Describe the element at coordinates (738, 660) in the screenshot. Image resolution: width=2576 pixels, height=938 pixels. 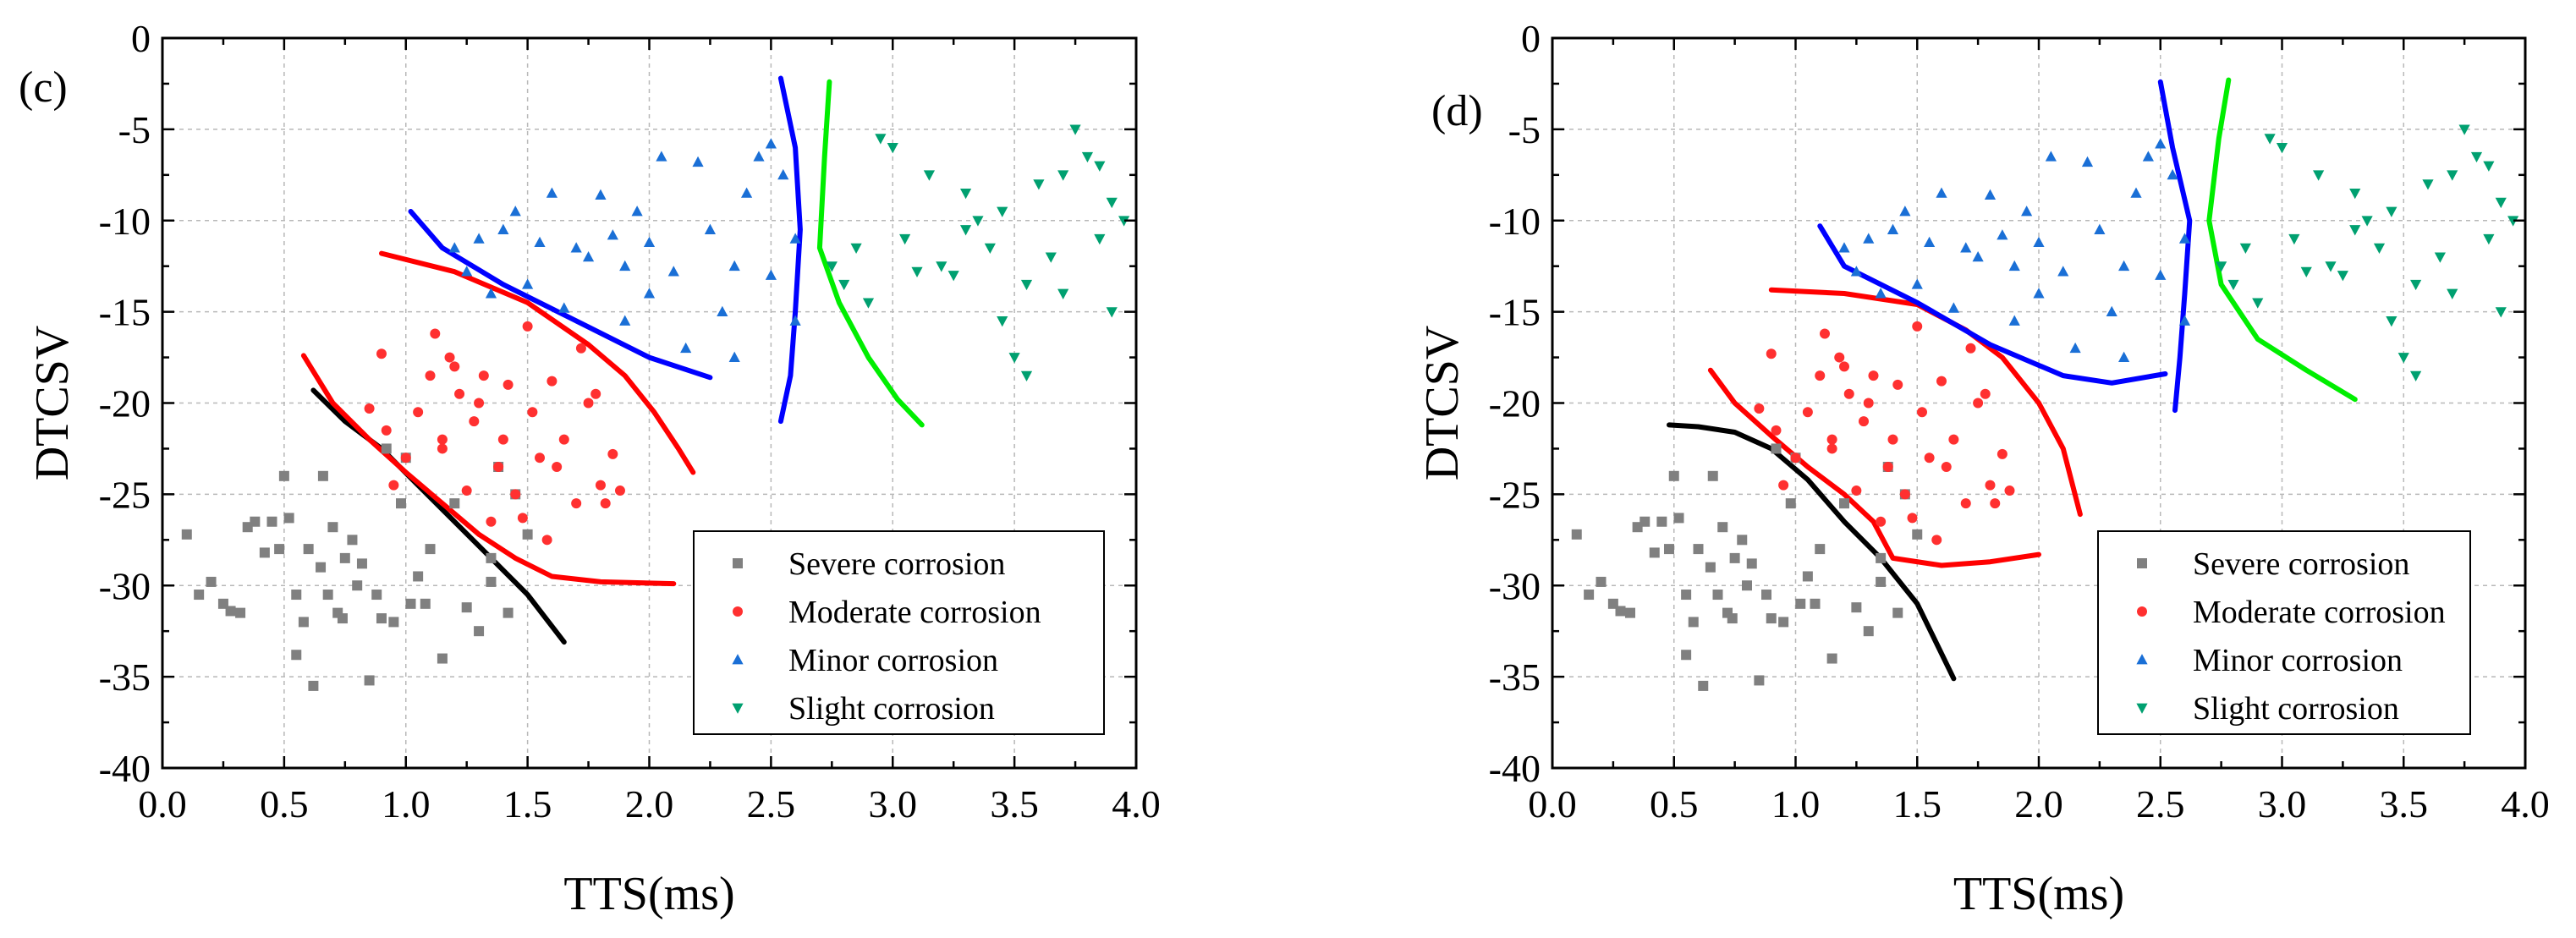
I see `legend-marker-minor` at that location.